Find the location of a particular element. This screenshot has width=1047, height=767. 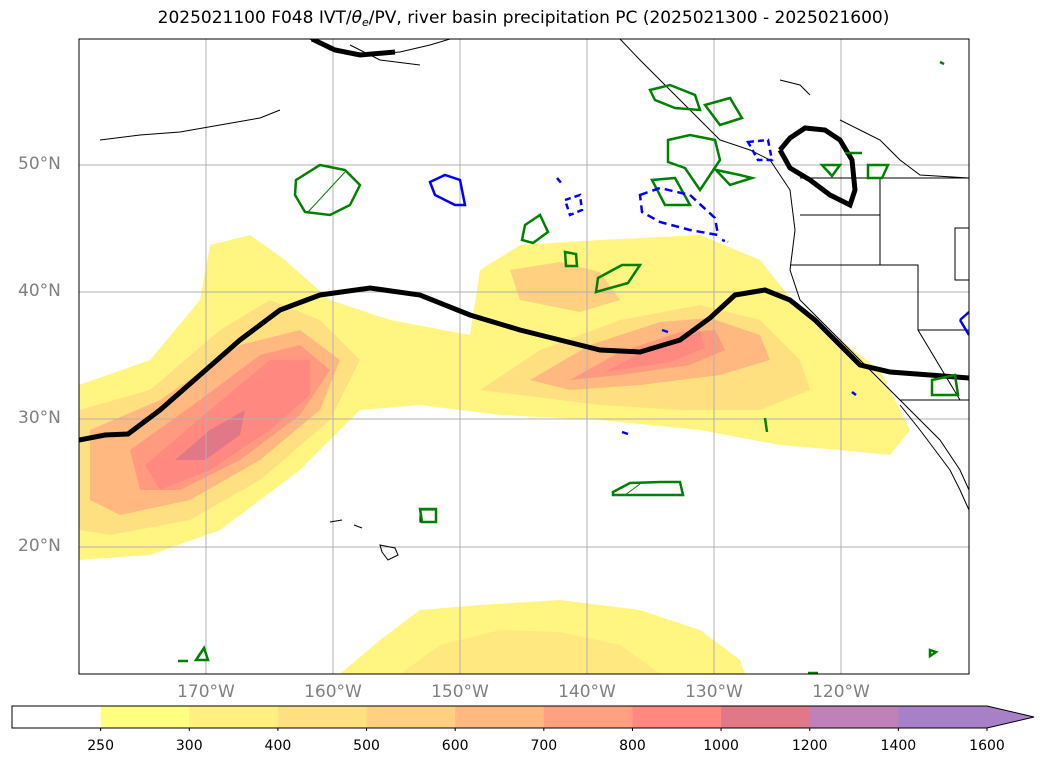

colorbar-tick-label: 1600 is located at coordinates (987, 746).